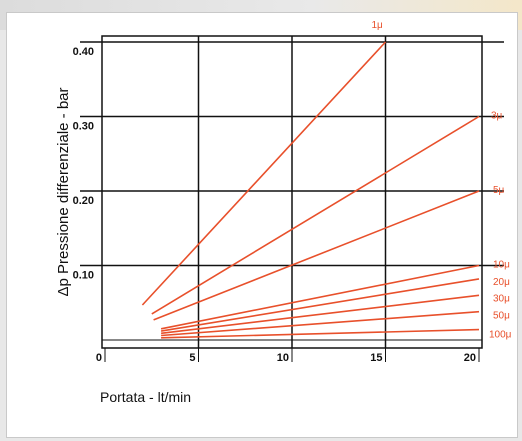  I want to click on y-axis-title: Δp Pressione differenziale - bar, so click(63, 191).